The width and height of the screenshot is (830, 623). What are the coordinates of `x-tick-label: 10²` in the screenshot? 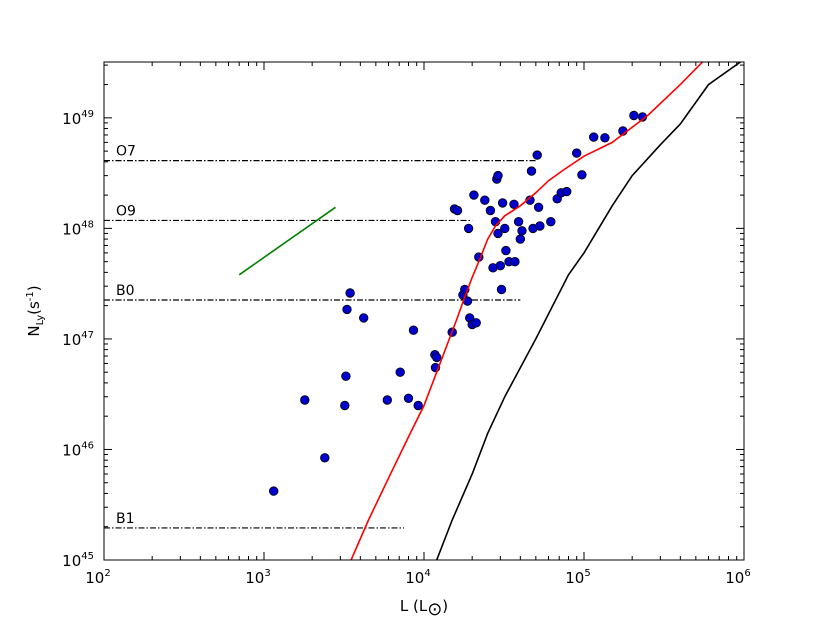 It's located at (97, 577).